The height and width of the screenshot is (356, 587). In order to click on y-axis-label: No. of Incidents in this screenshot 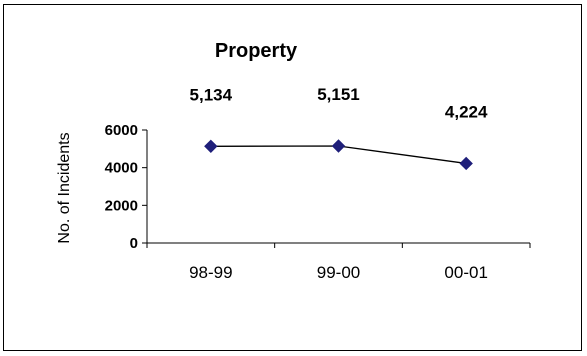, I will do `click(64, 187)`.